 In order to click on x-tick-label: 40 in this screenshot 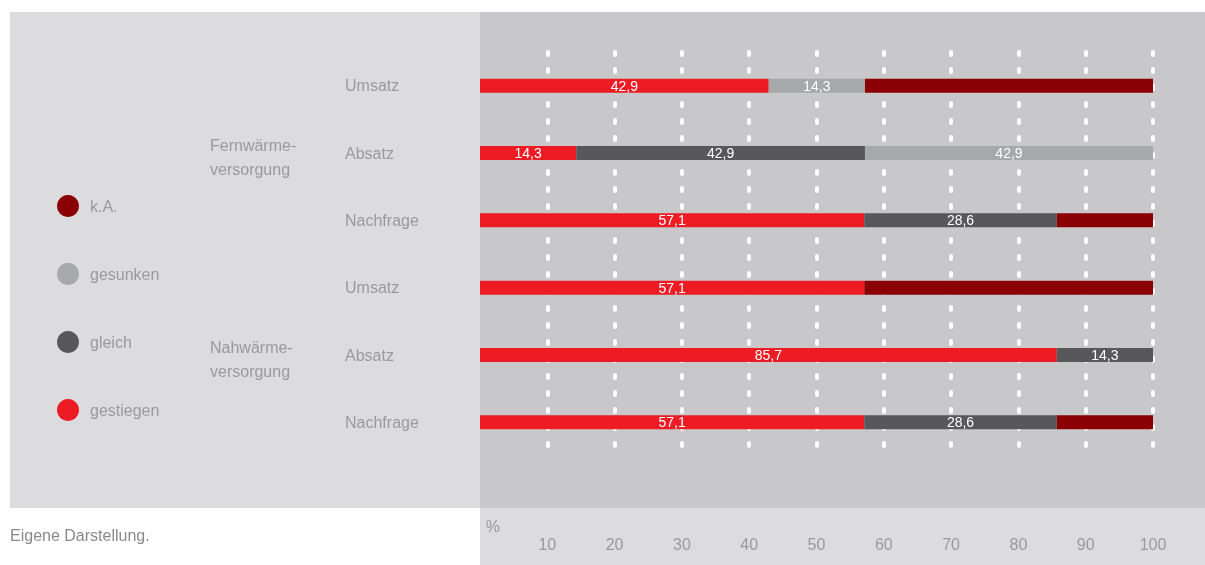, I will do `click(749, 544)`.